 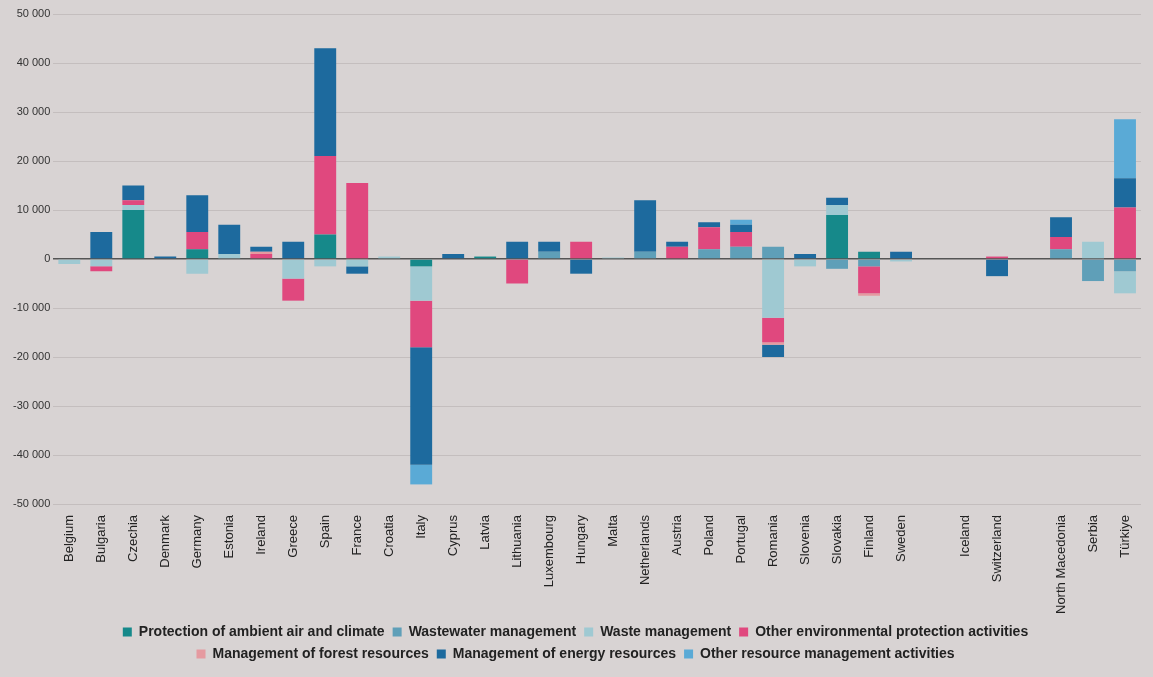 I want to click on x-tick-label: Switzerland, so click(x=996, y=549).